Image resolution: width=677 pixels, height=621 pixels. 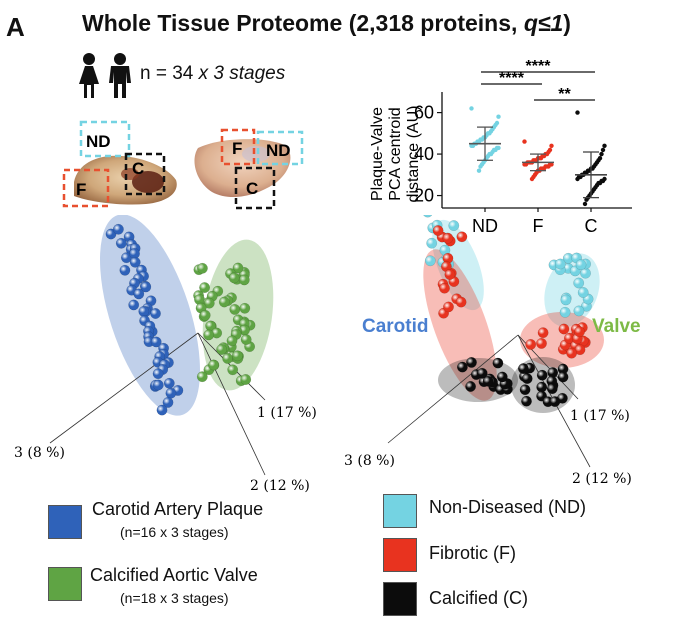 I want to click on legend-swatch-non-diseased, so click(x=400, y=511).